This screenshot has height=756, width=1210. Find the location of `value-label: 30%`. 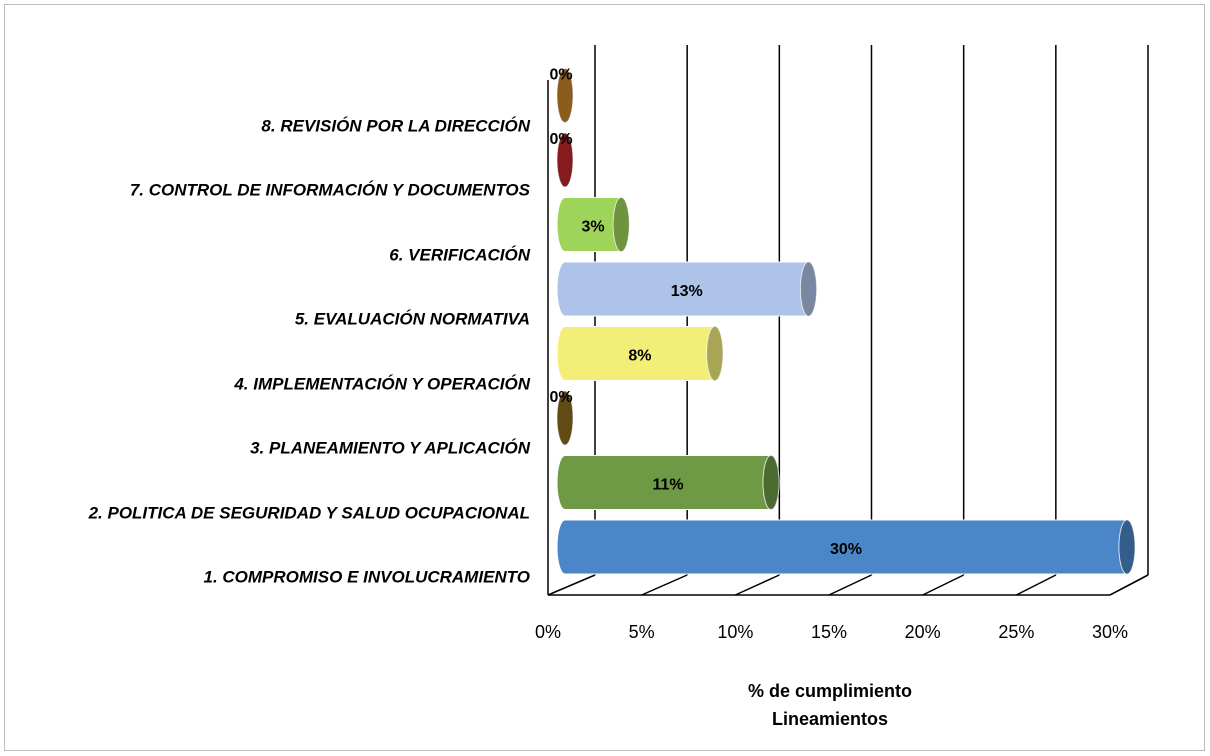

value-label: 30% is located at coordinates (846, 549).